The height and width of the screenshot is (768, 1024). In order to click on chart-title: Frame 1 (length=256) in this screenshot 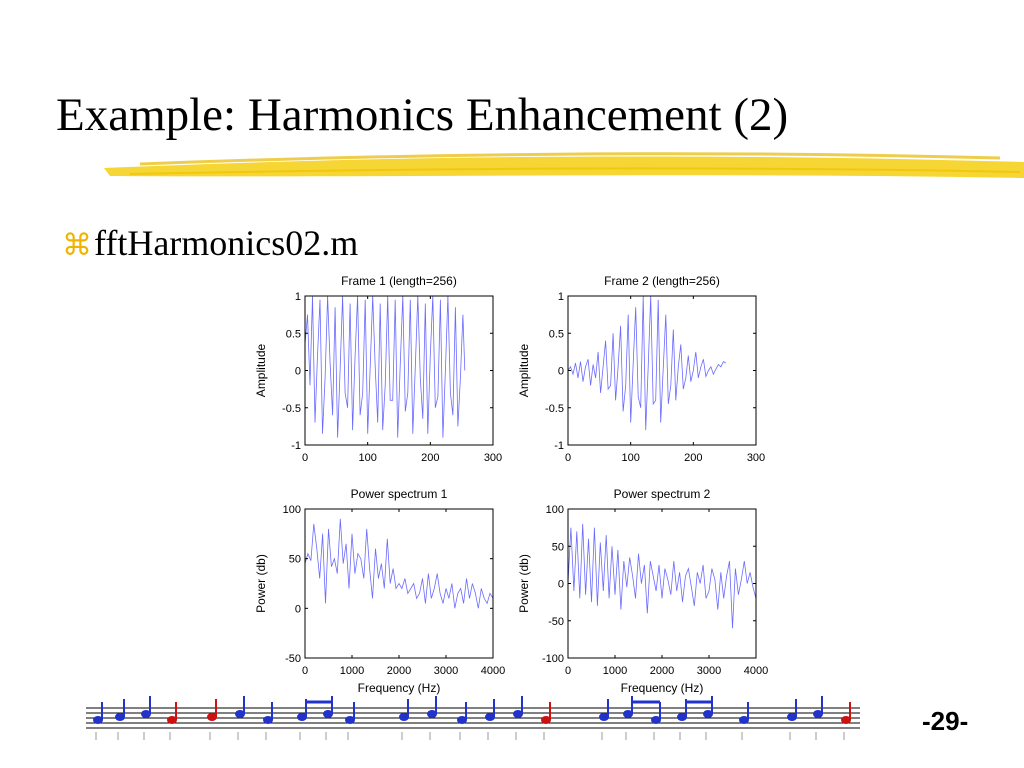, I will do `click(399, 281)`.